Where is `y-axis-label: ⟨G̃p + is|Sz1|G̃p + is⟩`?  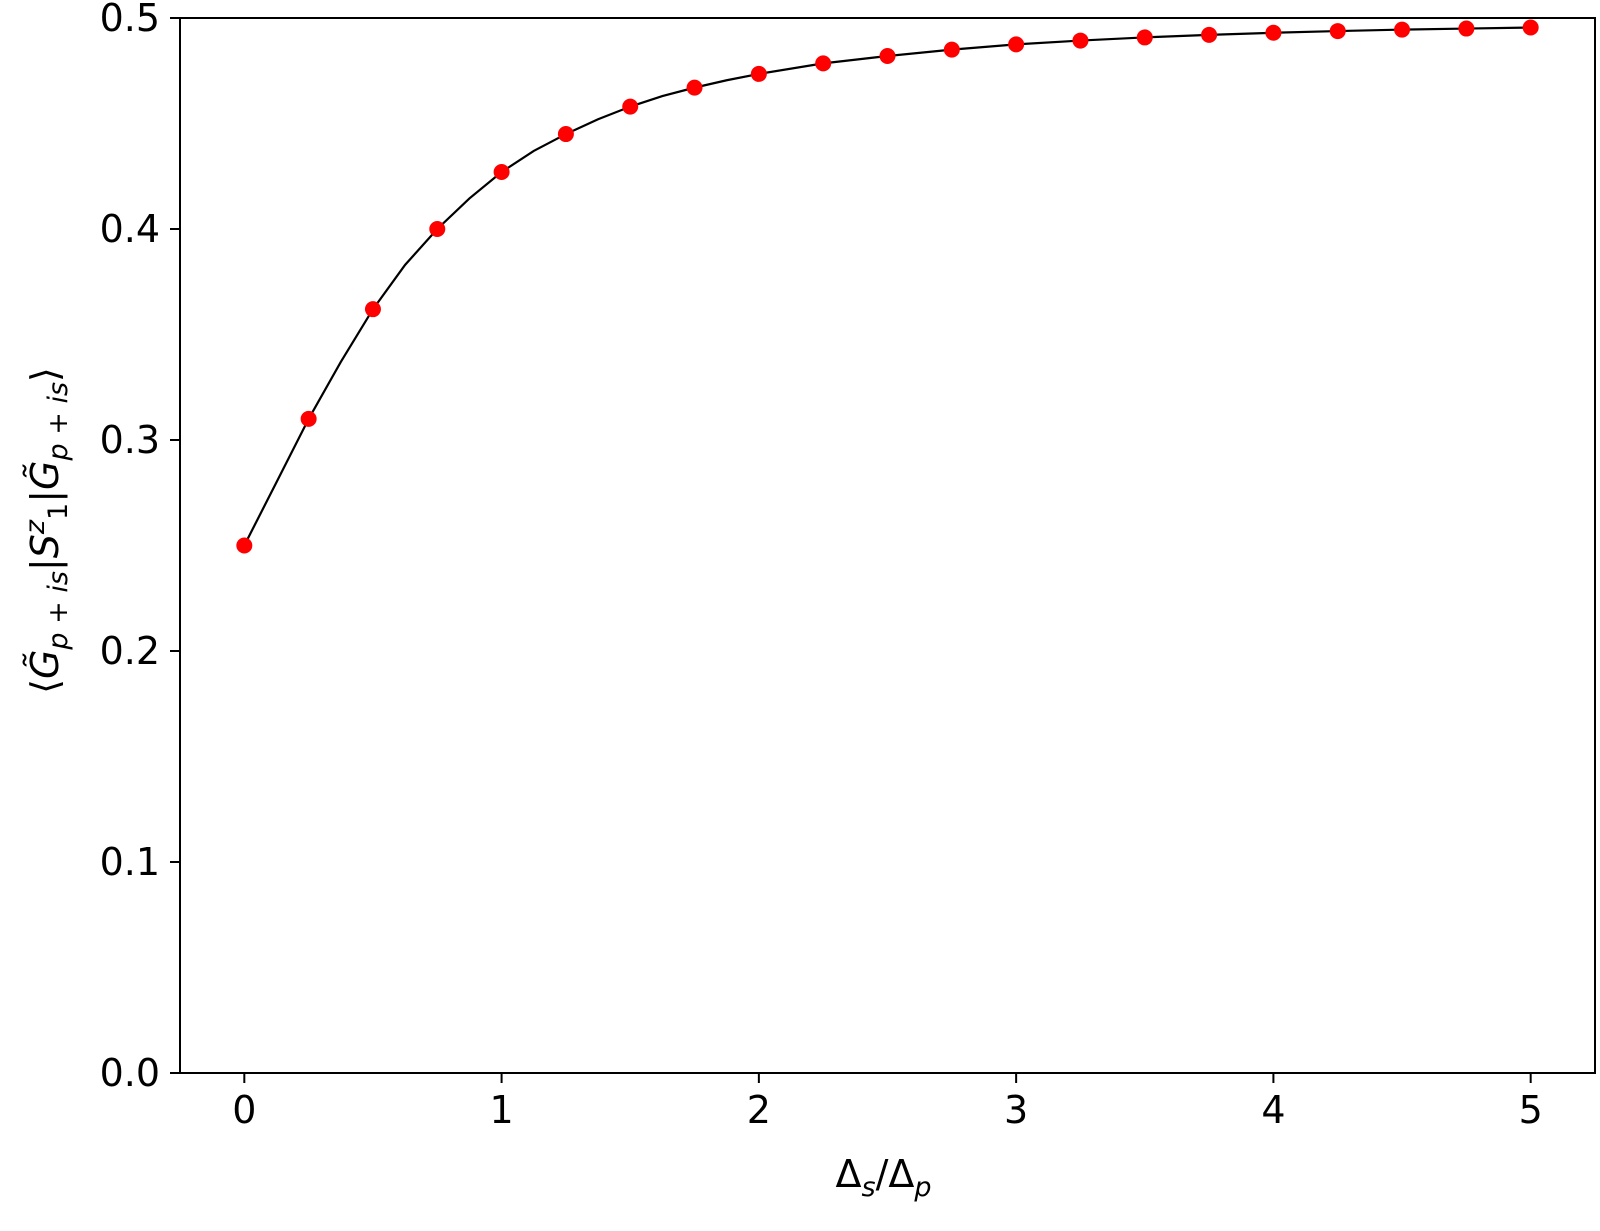
y-axis-label: ⟨G̃p + is|Sz1|G̃p + is⟩ is located at coordinates (47, 530).